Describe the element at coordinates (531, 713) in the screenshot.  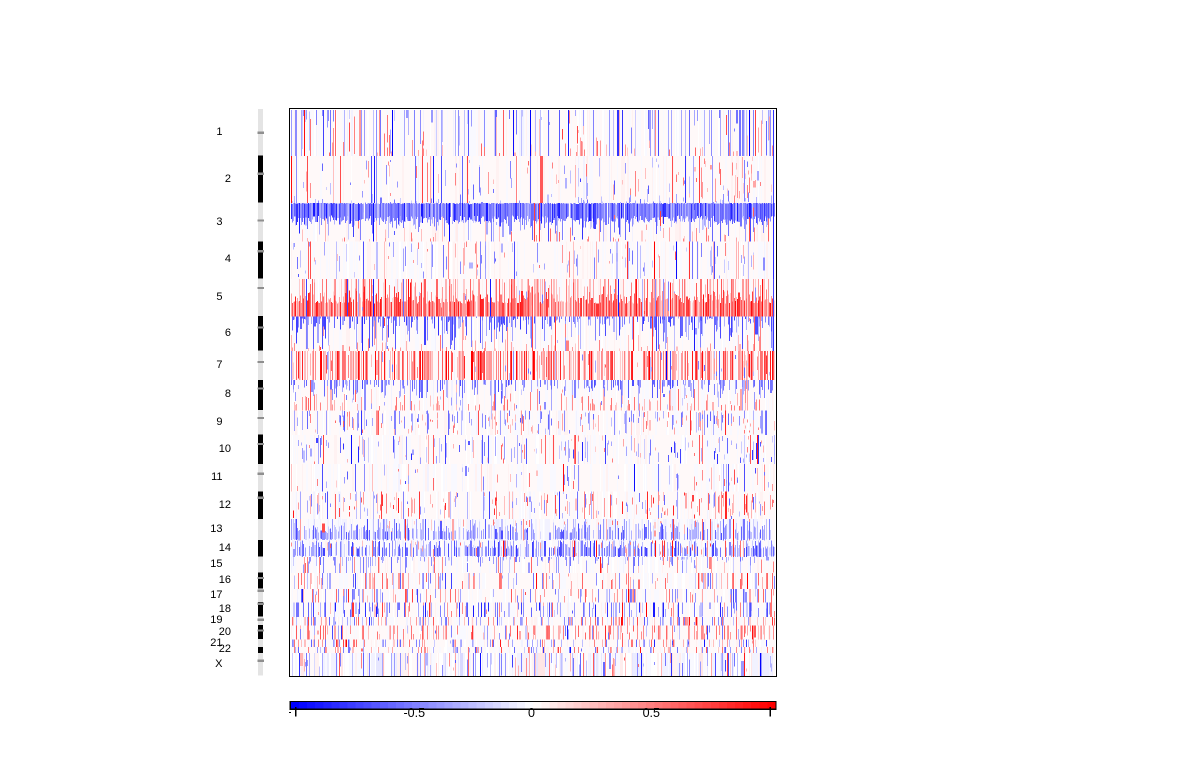
I see `svg-text: 0` at that location.